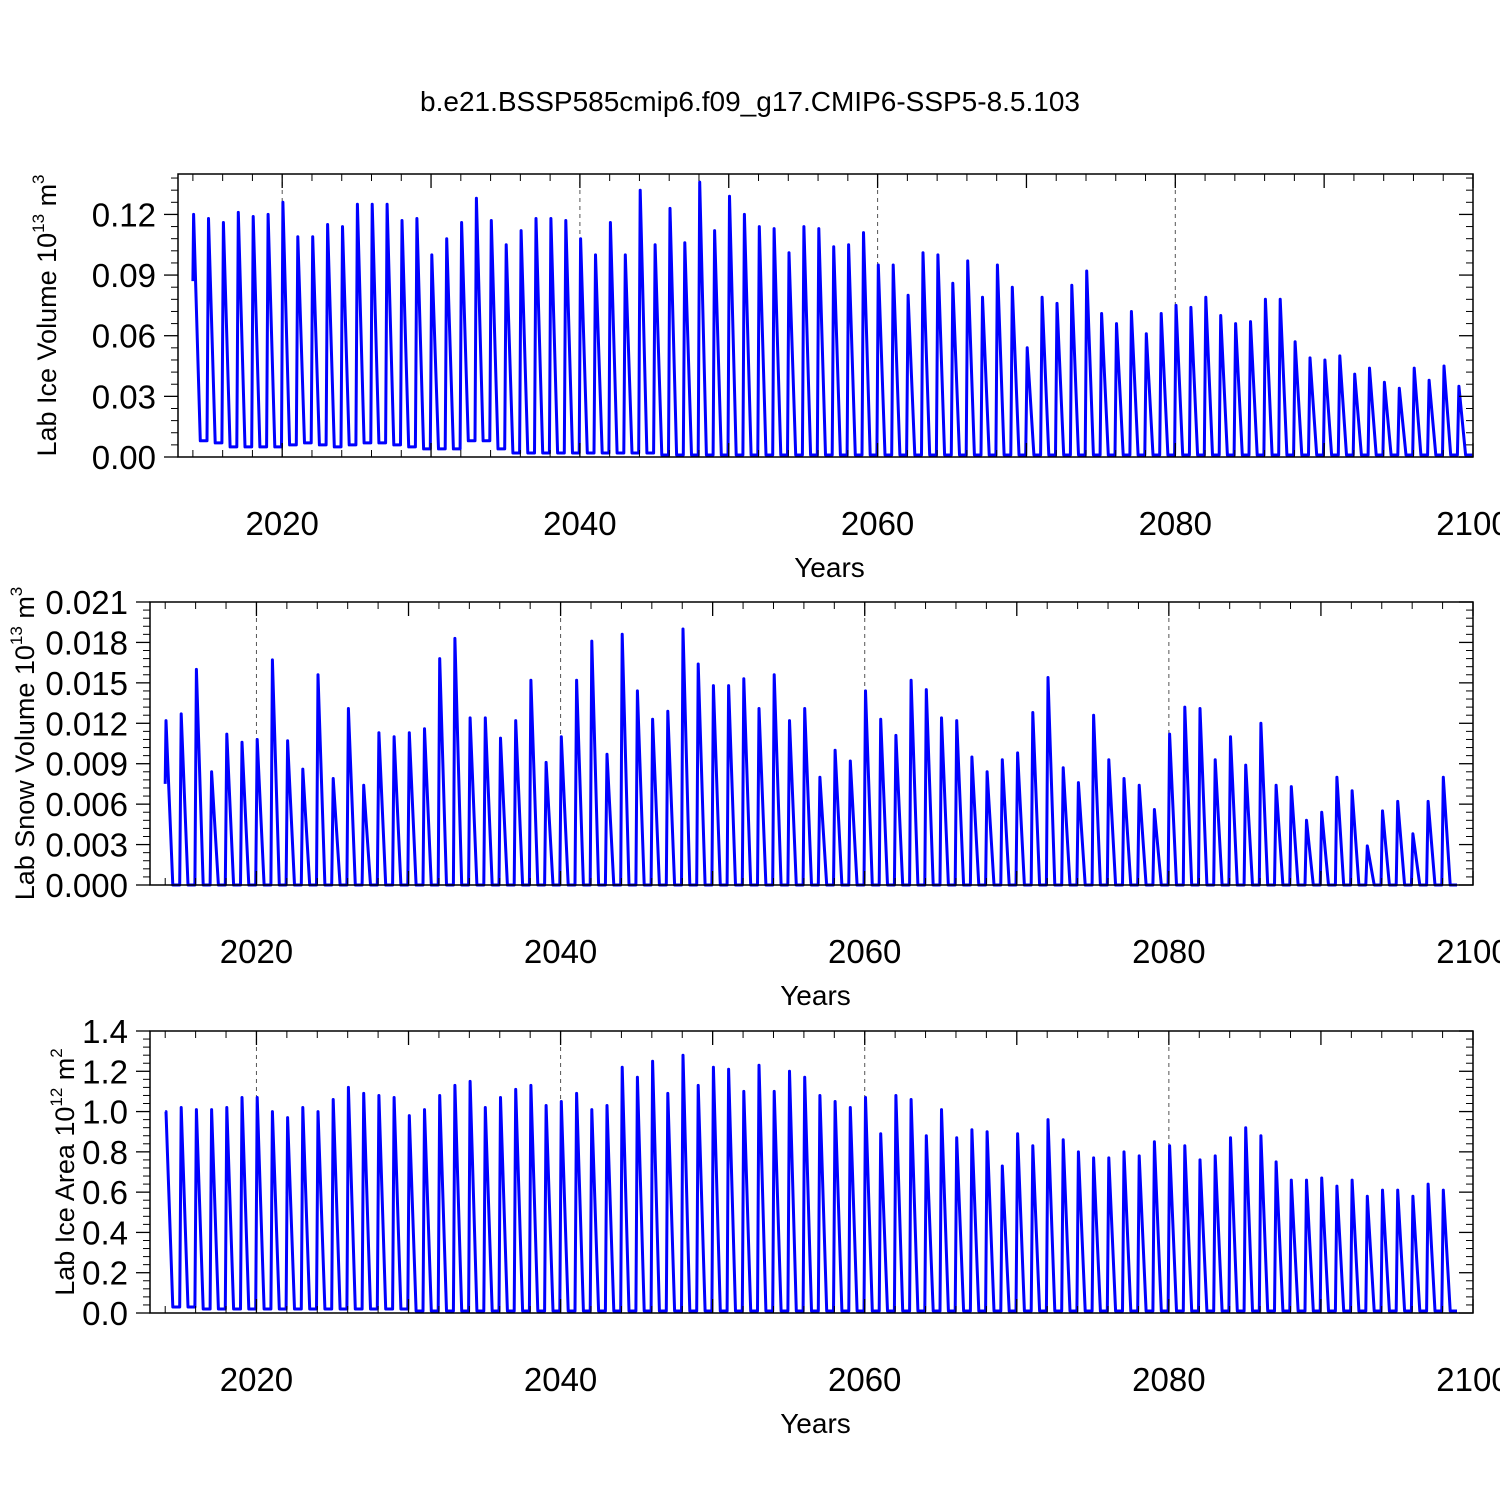 Image resolution: width=1500 pixels, height=1500 pixels. What do you see at coordinates (105, 1031) in the screenshot?
I see `y-tick-label: 1.4` at bounding box center [105, 1031].